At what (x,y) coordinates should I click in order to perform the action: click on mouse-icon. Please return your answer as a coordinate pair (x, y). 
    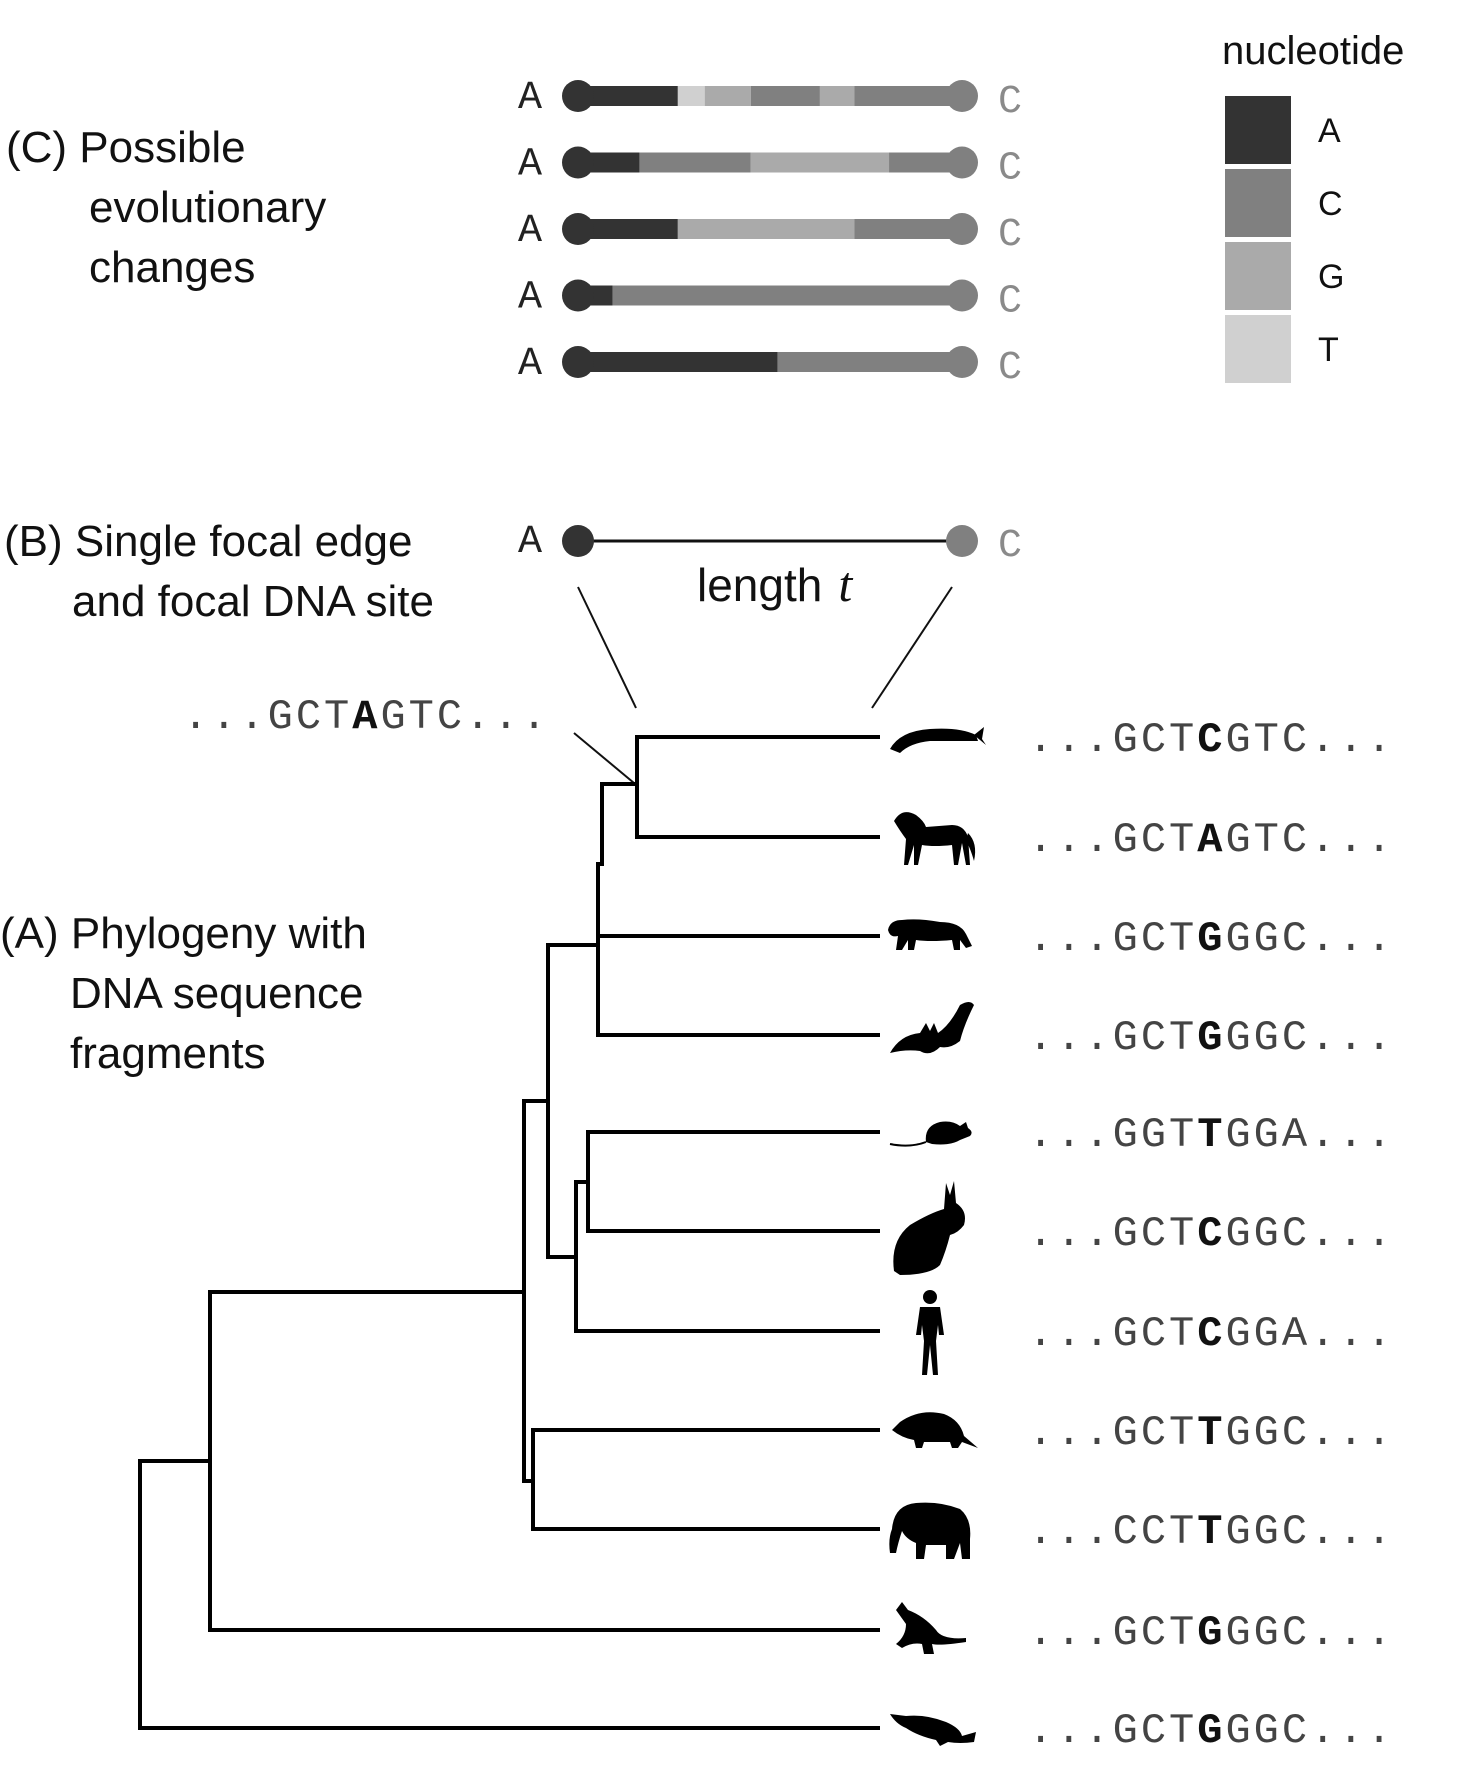
    Looking at the image, I should click on (930, 1134).